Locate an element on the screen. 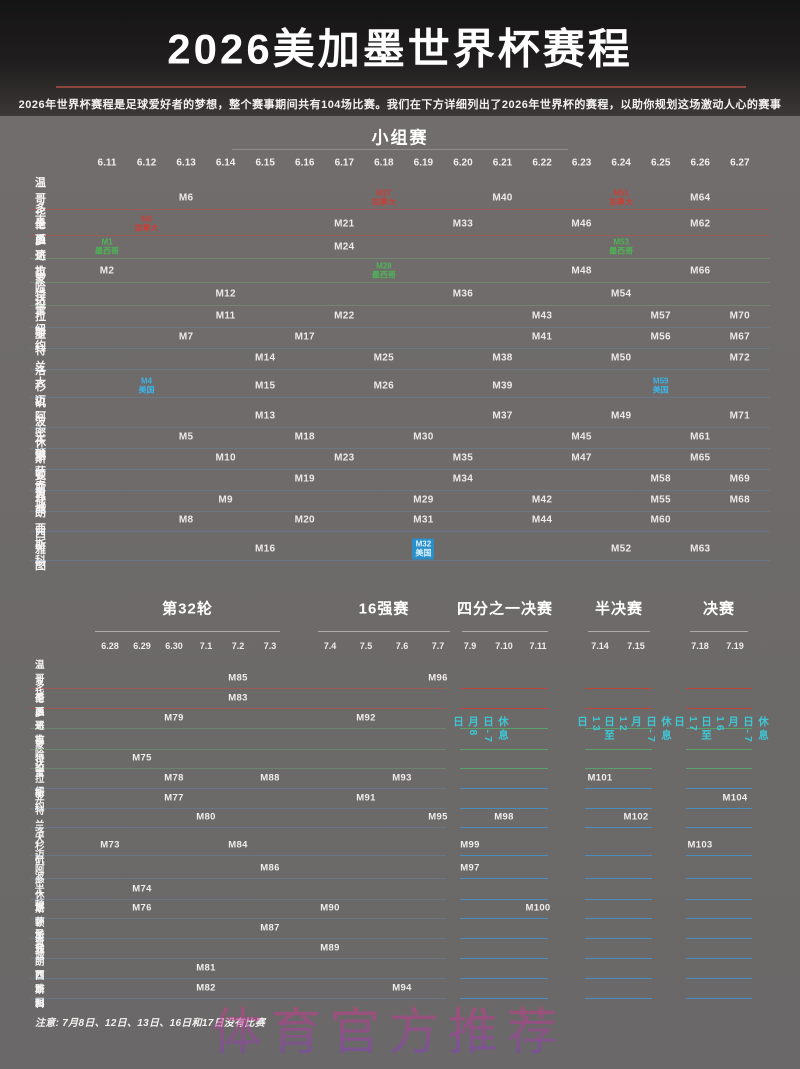 Image resolution: width=800 pixels, height=1069 pixels. match-cell: M15 is located at coordinates (265, 386).